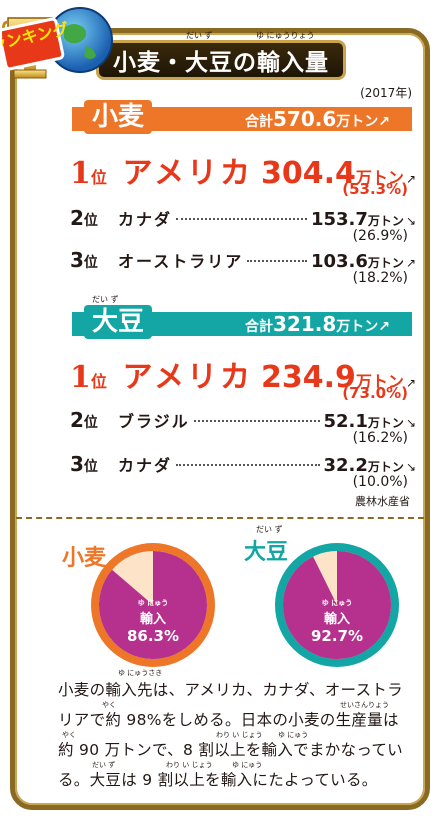  I want to click on import-value: 52.1万トン, so click(363, 421).